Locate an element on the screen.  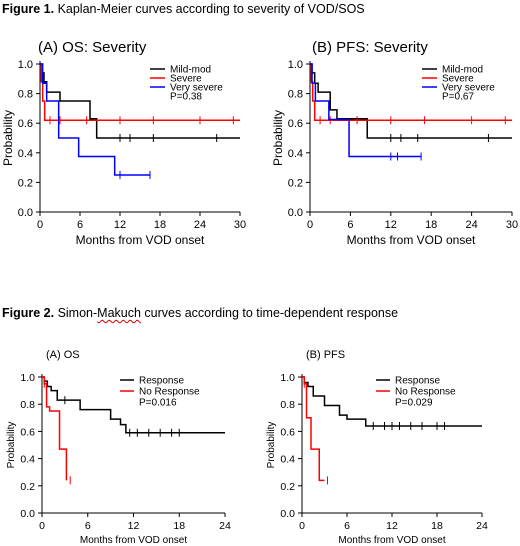
chart-title: (B) PFS: Severity is located at coordinates (370, 47).